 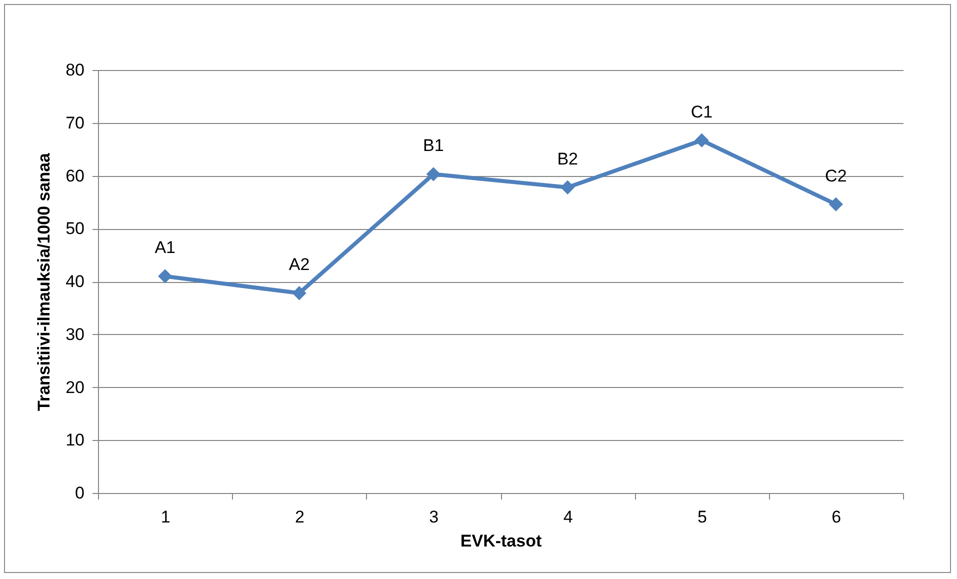 I want to click on y-tick-label: 0, so click(x=79, y=493).